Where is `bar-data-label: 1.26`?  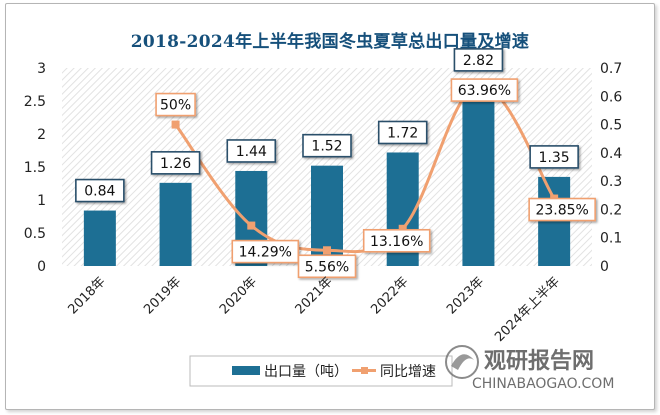 bar-data-label: 1.26 is located at coordinates (175, 163).